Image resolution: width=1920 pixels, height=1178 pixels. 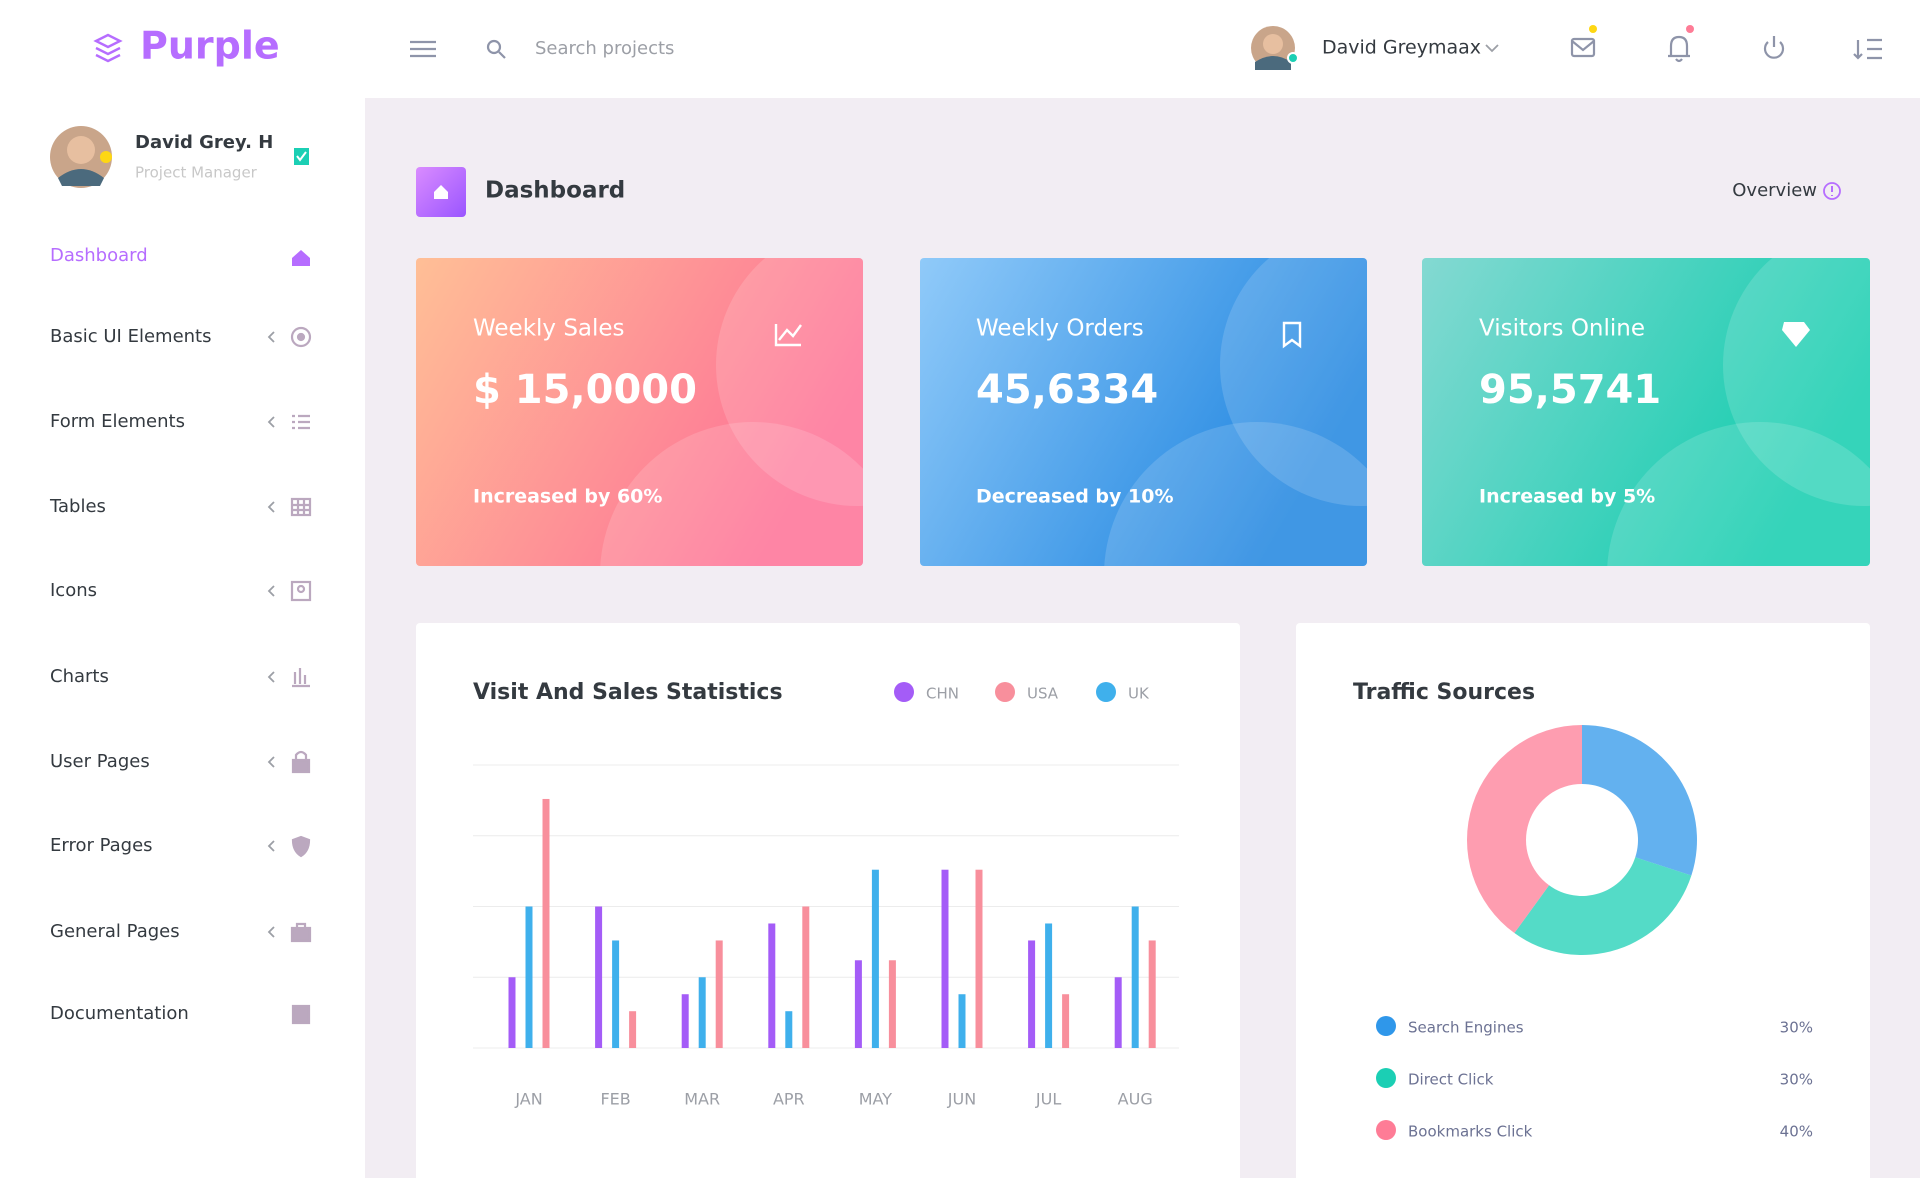 What do you see at coordinates (789, 1099) in the screenshot?
I see `x-tick-label: APR` at bounding box center [789, 1099].